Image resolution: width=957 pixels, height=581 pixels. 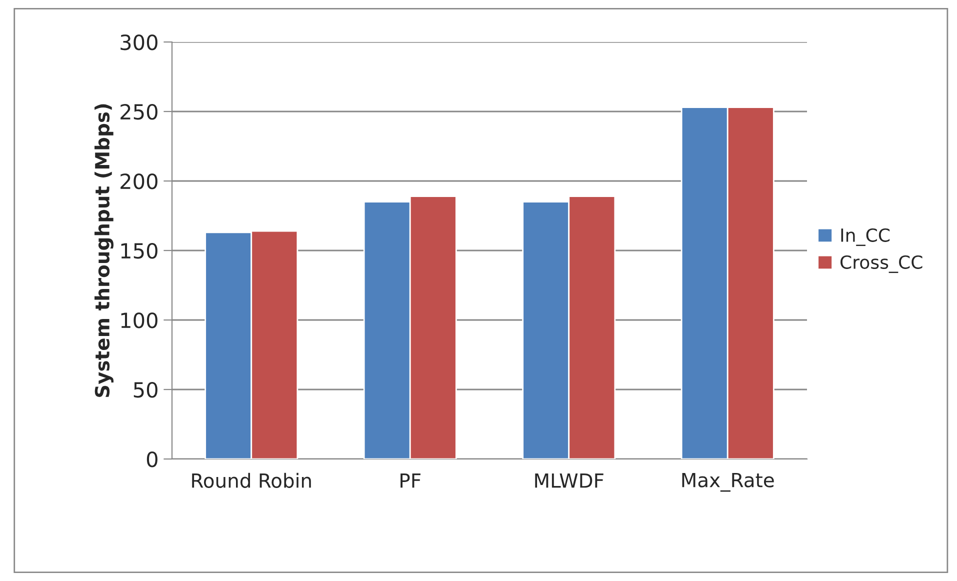 What do you see at coordinates (139, 181) in the screenshot?
I see `y-tick-label: 200` at bounding box center [139, 181].